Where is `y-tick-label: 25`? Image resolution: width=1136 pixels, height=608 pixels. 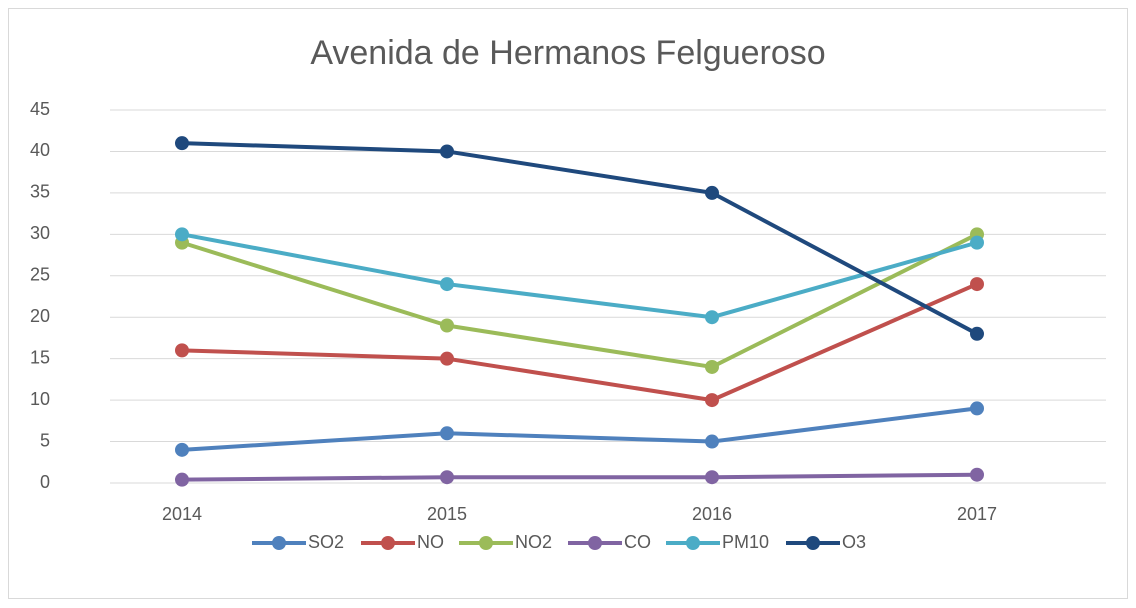
y-tick-label: 25 is located at coordinates (40, 275).